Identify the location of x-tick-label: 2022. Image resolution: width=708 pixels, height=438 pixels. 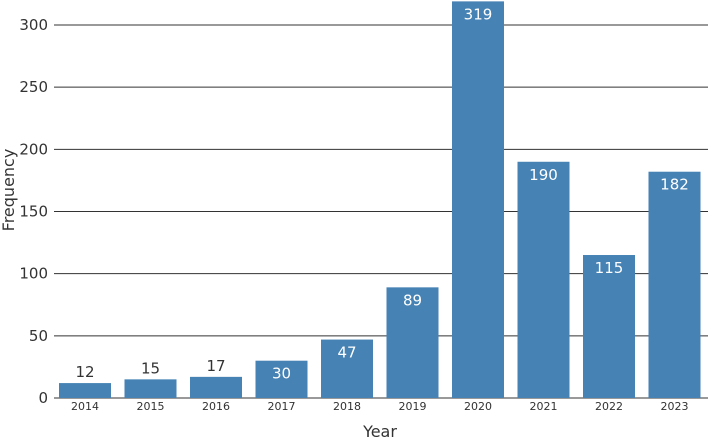
(609, 406).